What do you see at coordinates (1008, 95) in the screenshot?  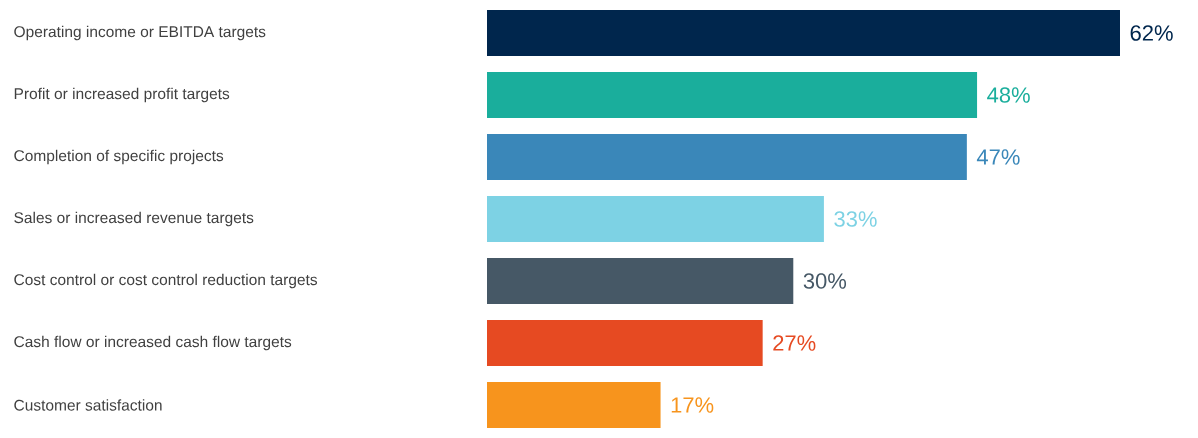 I see `data-label: 48%` at bounding box center [1008, 95].